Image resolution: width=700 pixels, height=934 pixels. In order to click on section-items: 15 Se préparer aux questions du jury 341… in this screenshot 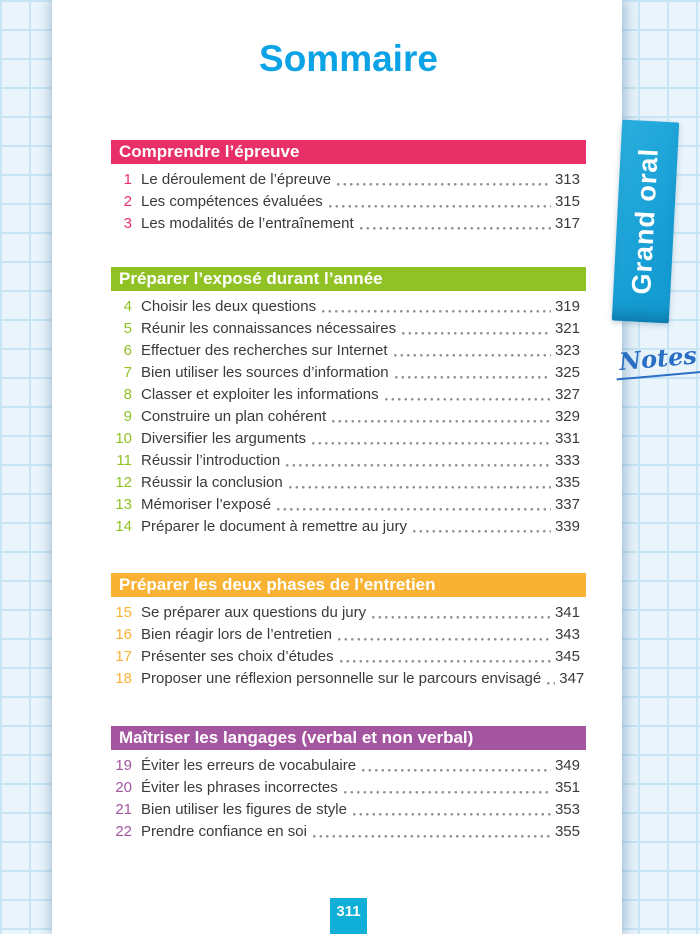, I will do `click(348, 646)`.